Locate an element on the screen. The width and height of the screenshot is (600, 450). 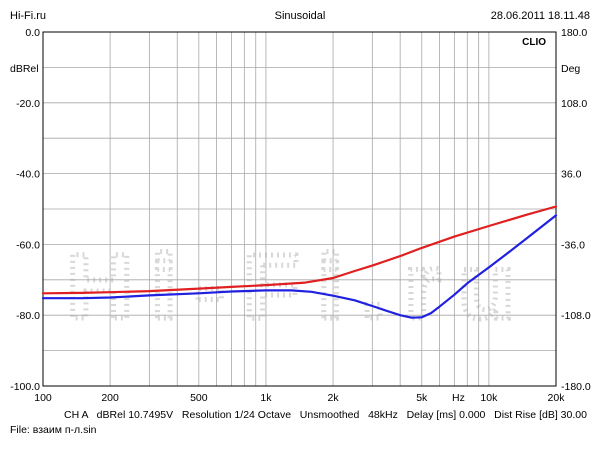
y-right-tick-label: 108.0 is located at coordinates (574, 104).